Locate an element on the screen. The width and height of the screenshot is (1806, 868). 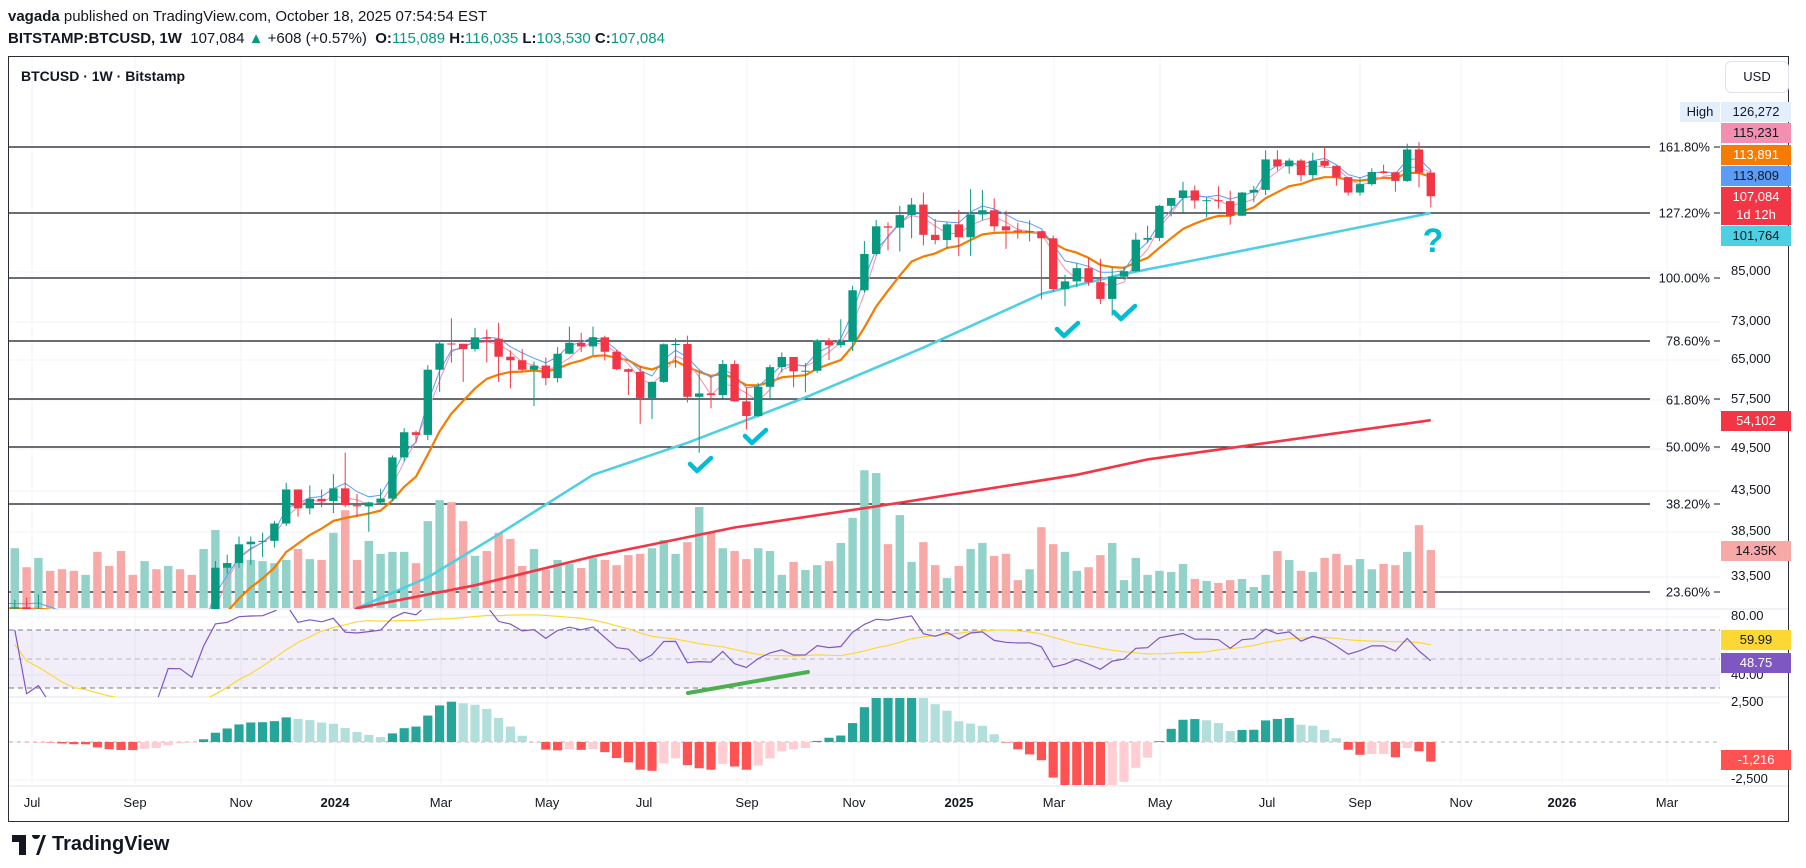
time-tick: Nov is located at coordinates (854, 802).